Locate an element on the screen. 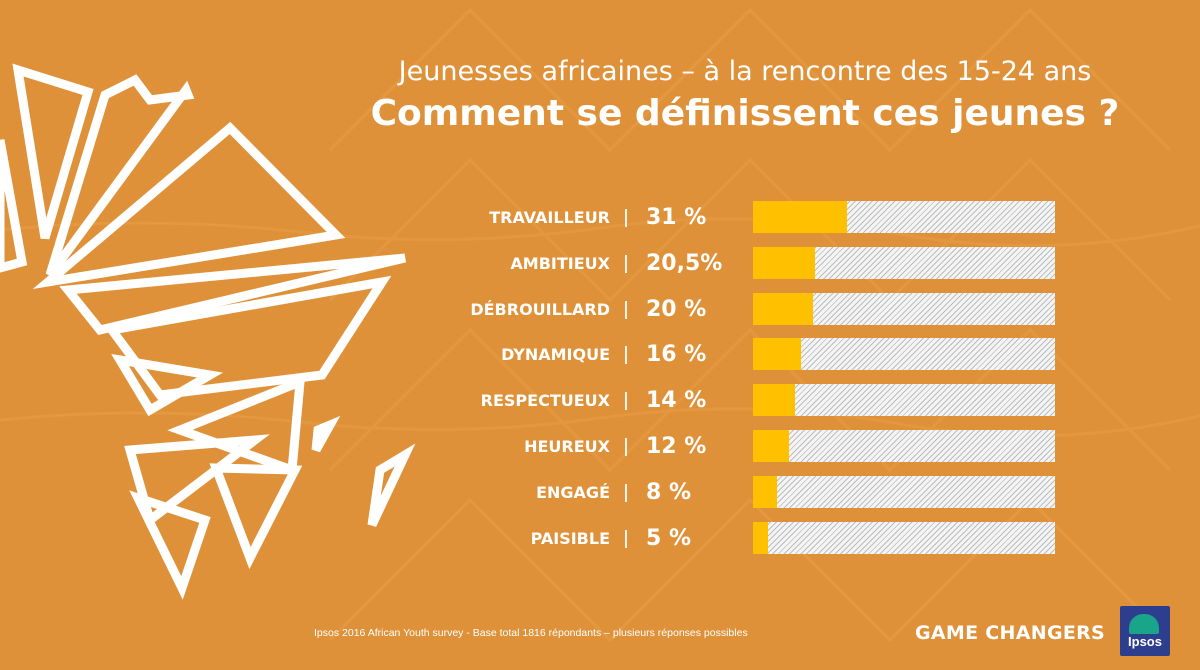  brand-tagline: GAME CHANGERS is located at coordinates (1010, 633).